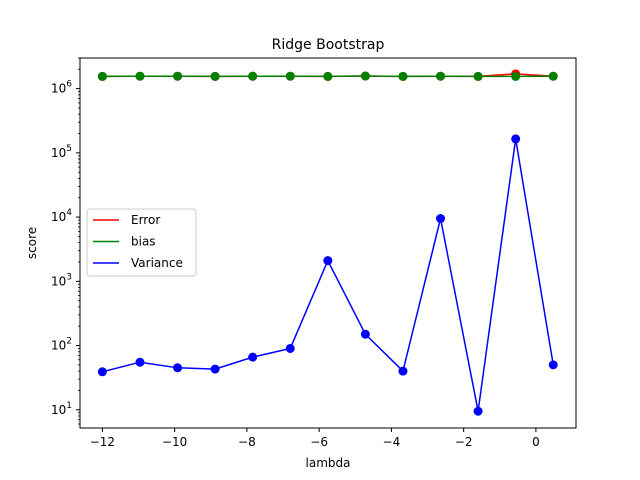 Image resolution: width=640 pixels, height=480 pixels. Describe the element at coordinates (61, 409) in the screenshot. I see `y-tick-label: 10¹` at that location.